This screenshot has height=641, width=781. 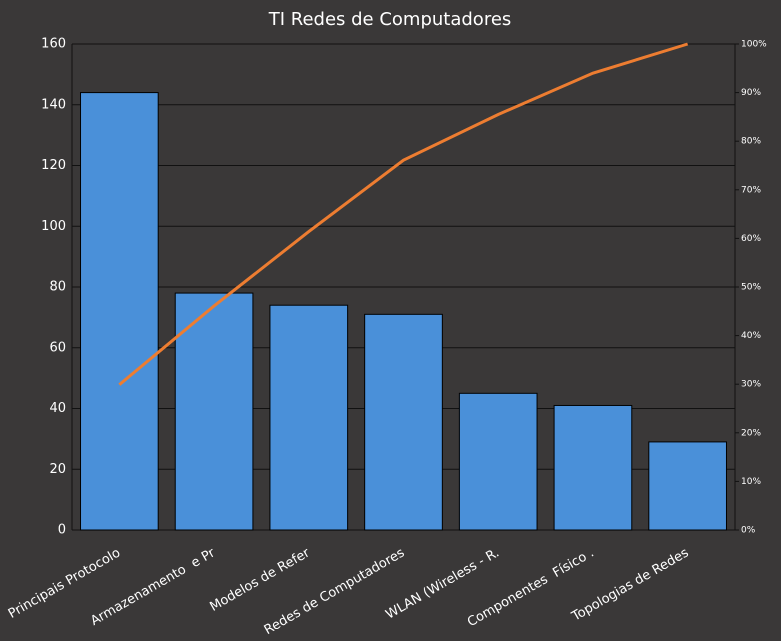 What do you see at coordinates (754, 45) in the screenshot?
I see `y2-tick-label: 100%` at bounding box center [754, 45].